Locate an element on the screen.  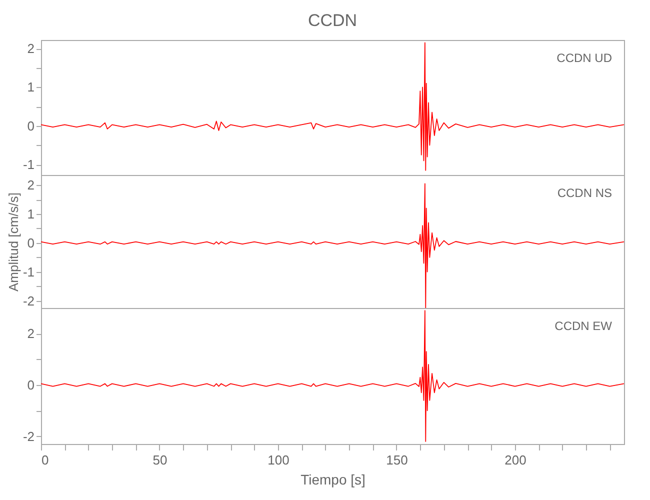
annotation: CCDN EW is located at coordinates (583, 326).